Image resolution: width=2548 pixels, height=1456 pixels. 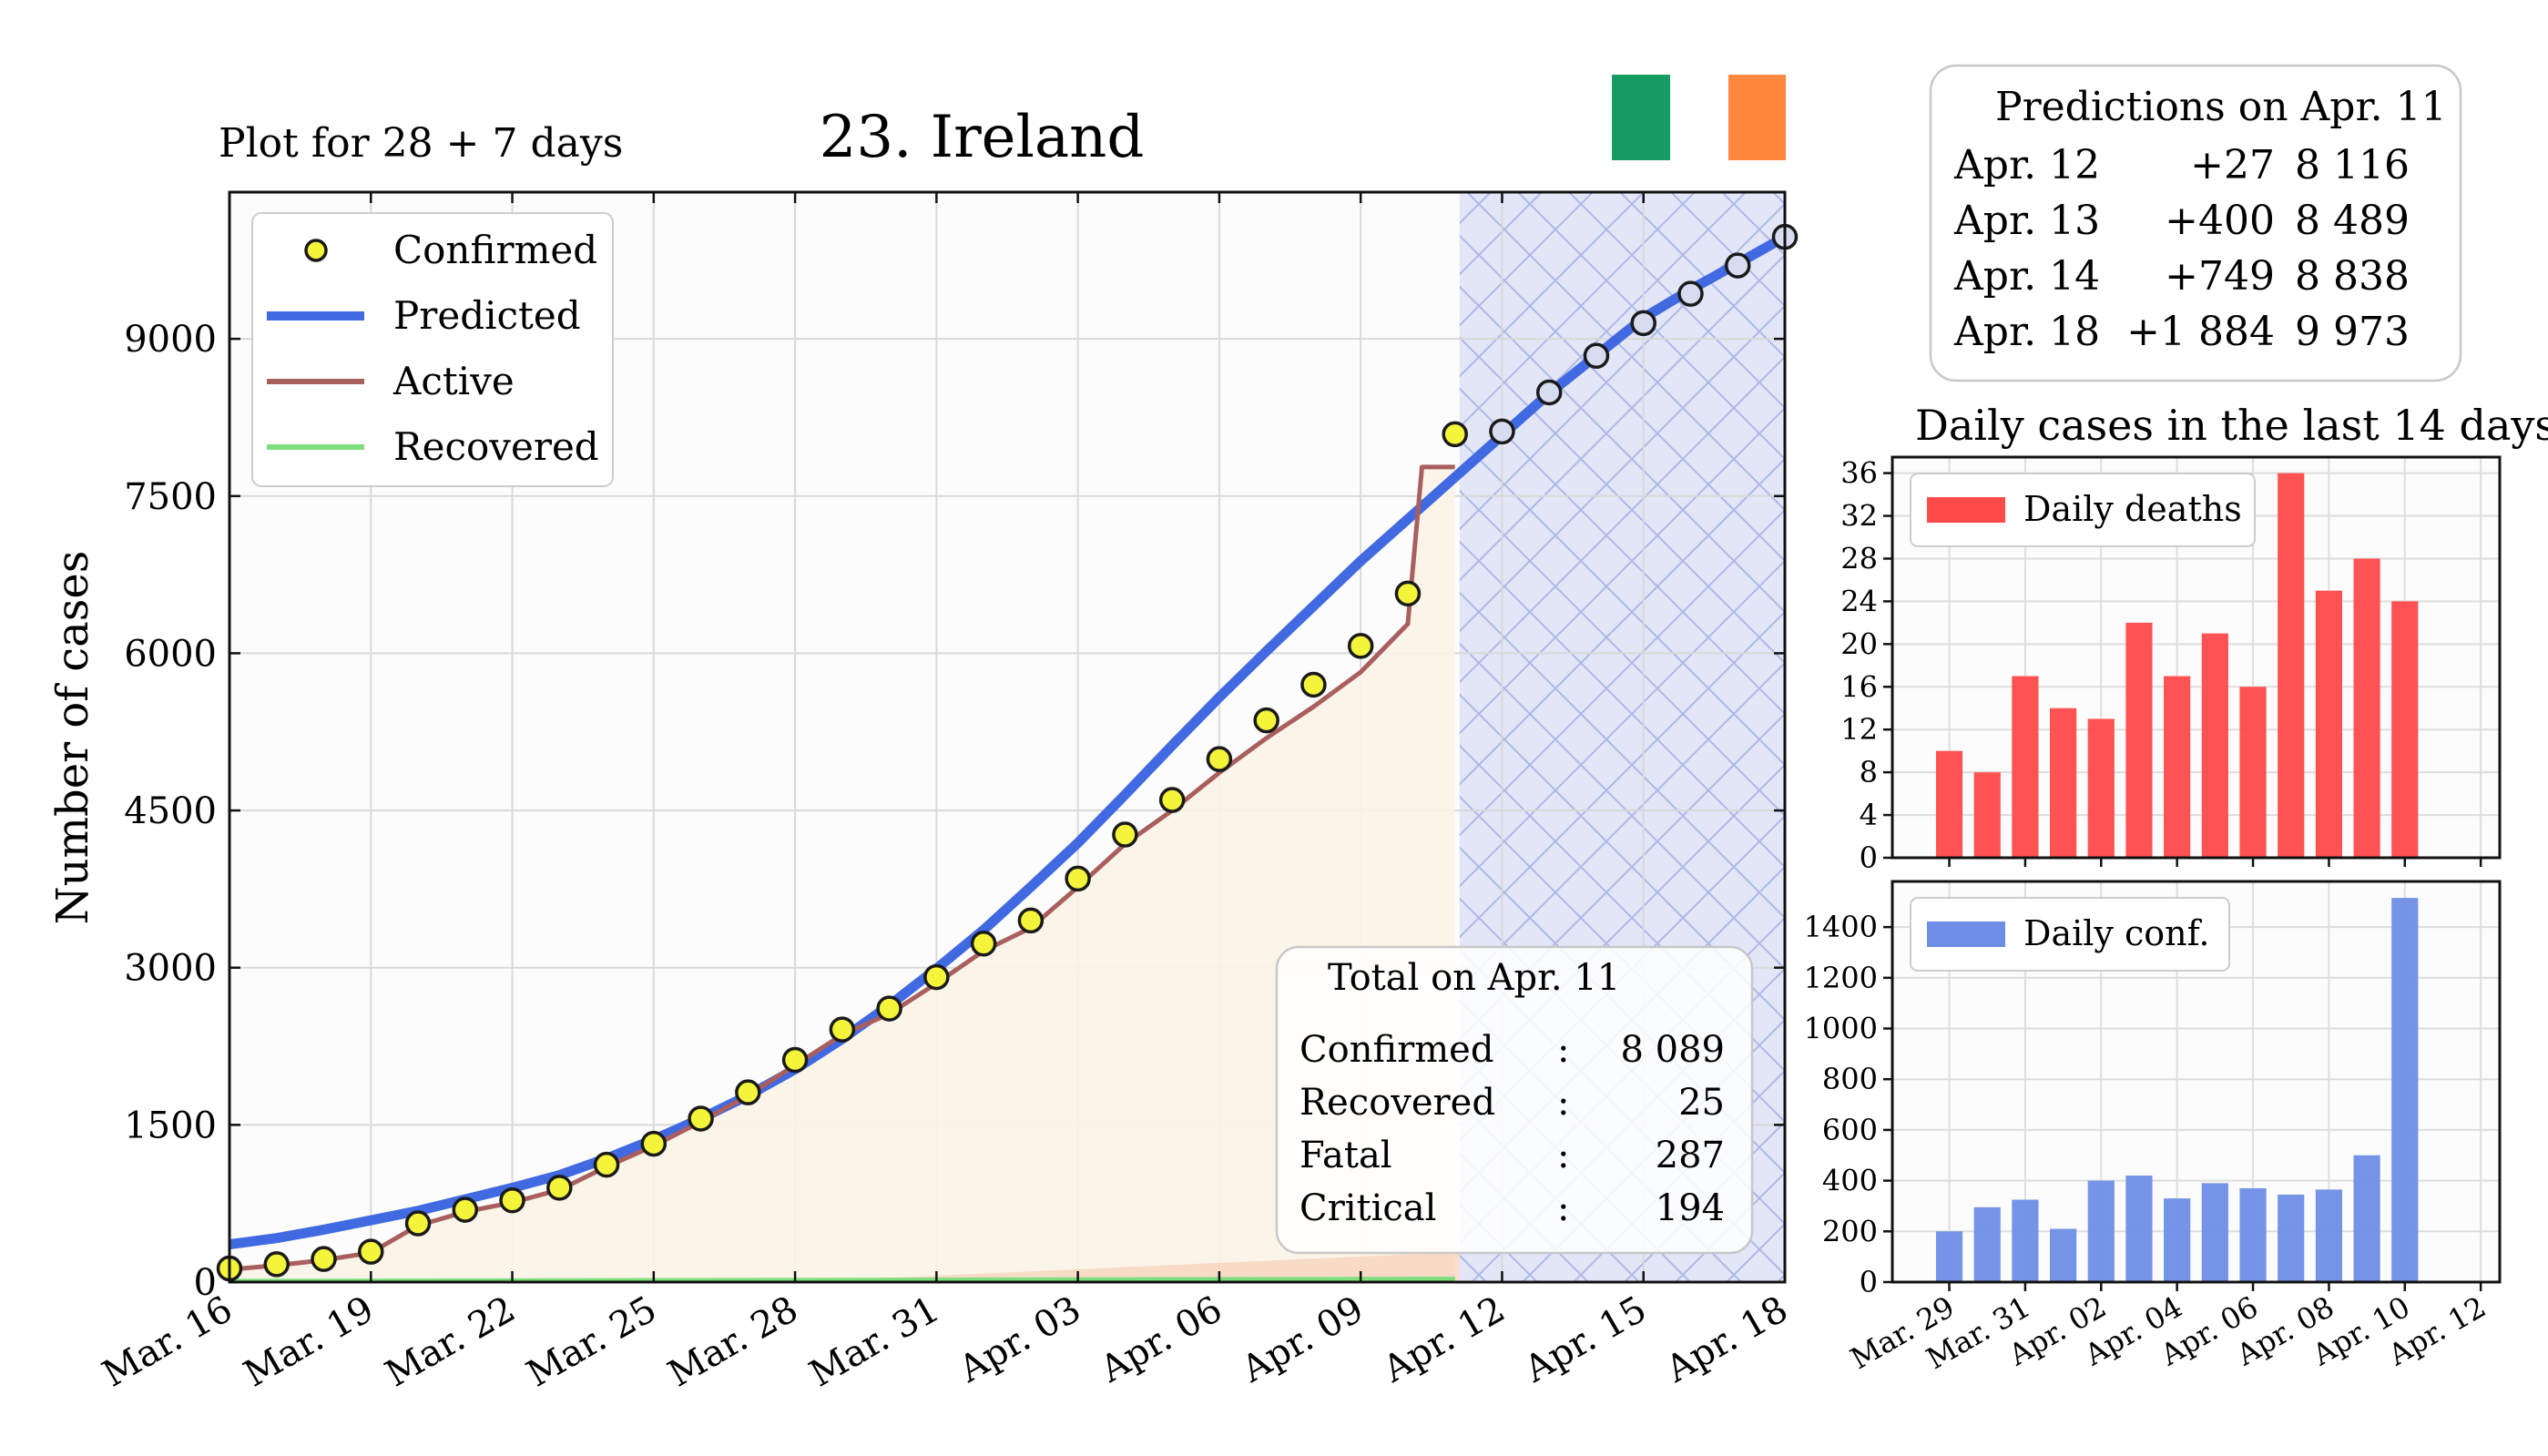 What do you see at coordinates (1699, 117) in the screenshot?
I see `ireland-flag-icon` at bounding box center [1699, 117].